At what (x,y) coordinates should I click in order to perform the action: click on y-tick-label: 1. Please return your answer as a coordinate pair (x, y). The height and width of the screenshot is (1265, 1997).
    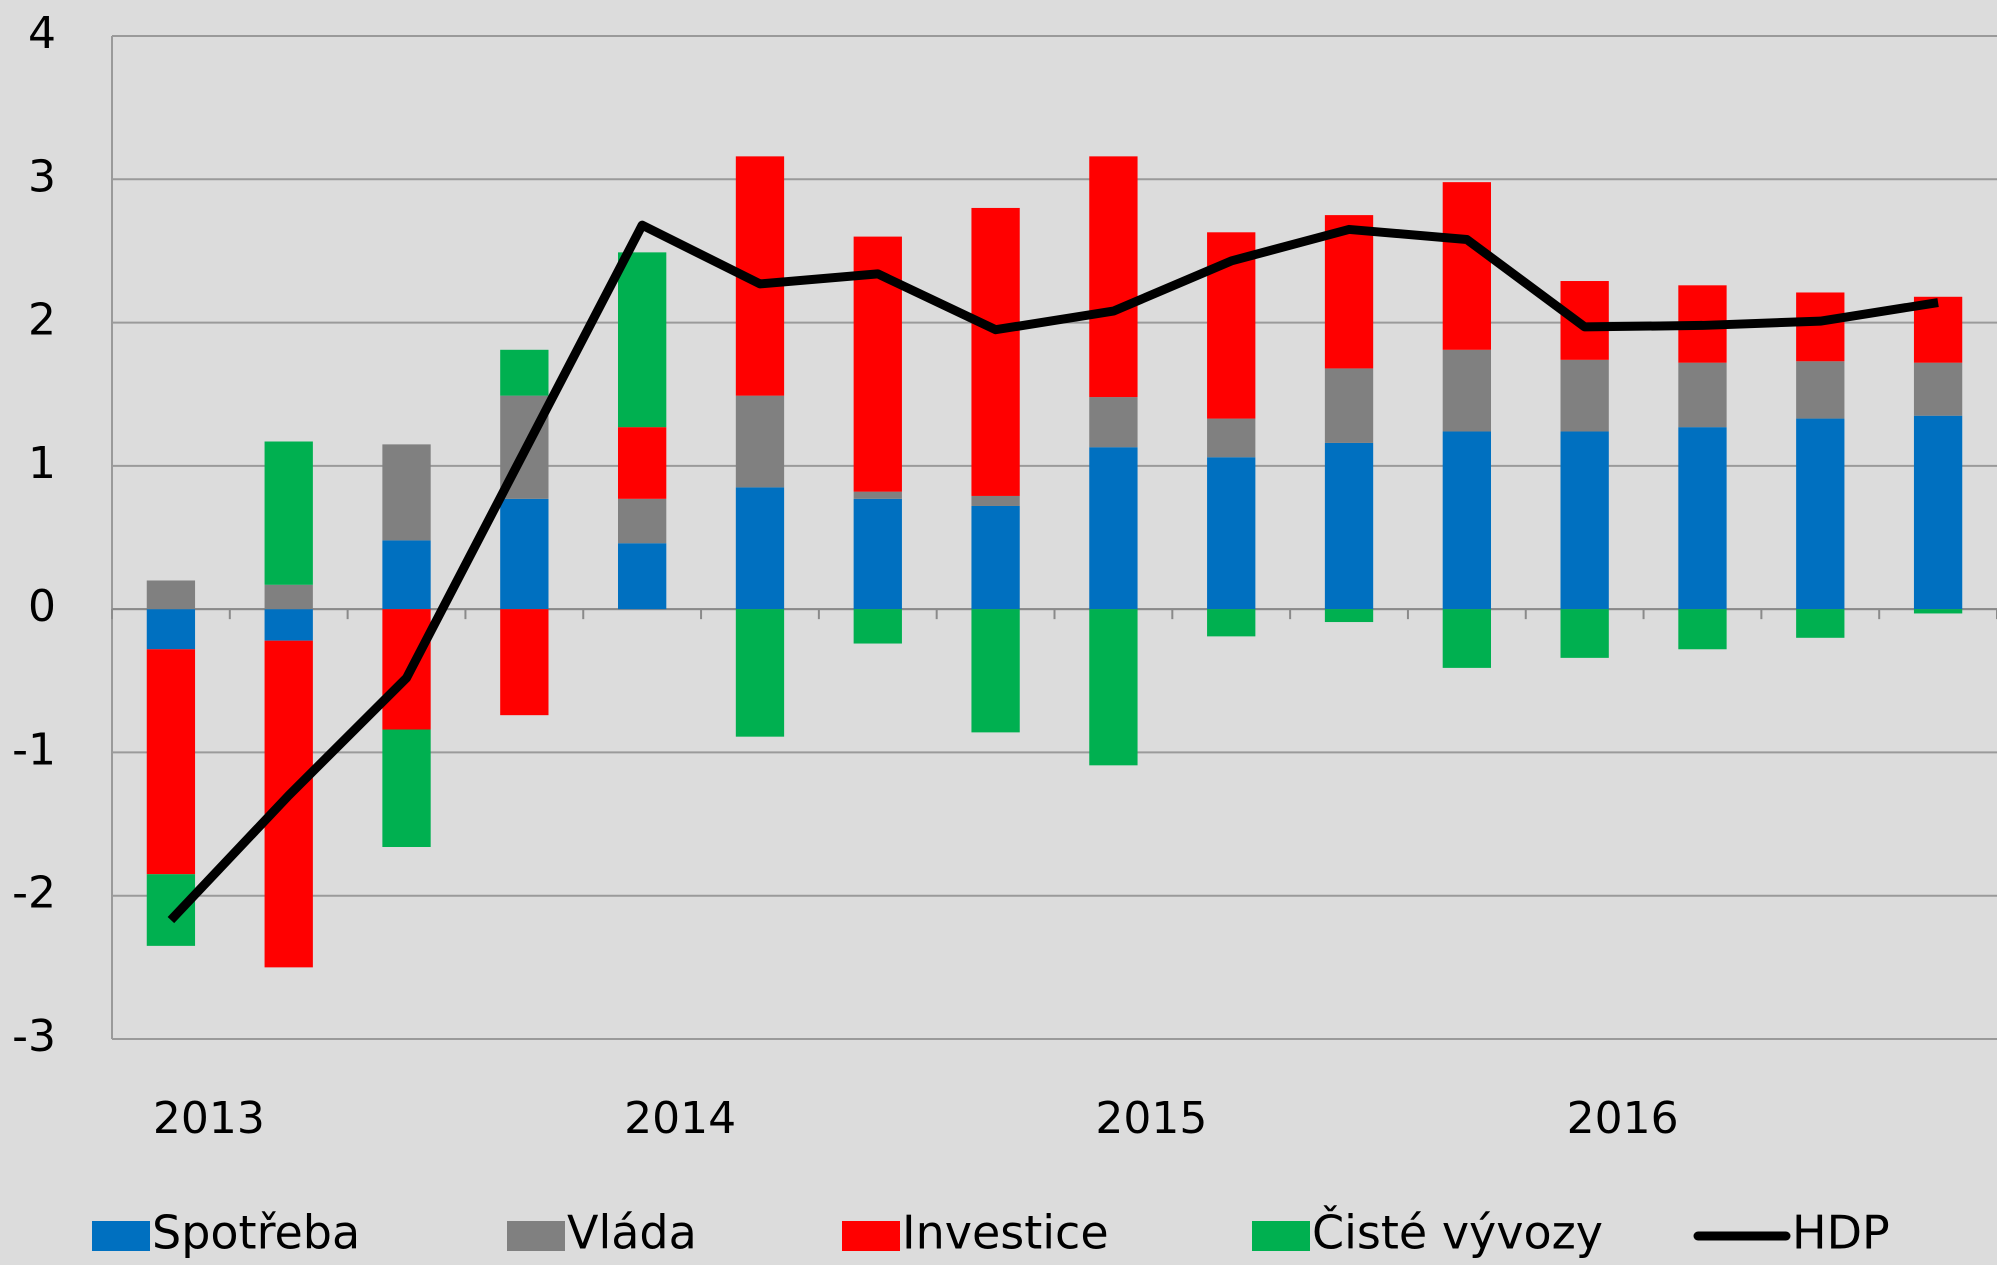
    Looking at the image, I should click on (42, 463).